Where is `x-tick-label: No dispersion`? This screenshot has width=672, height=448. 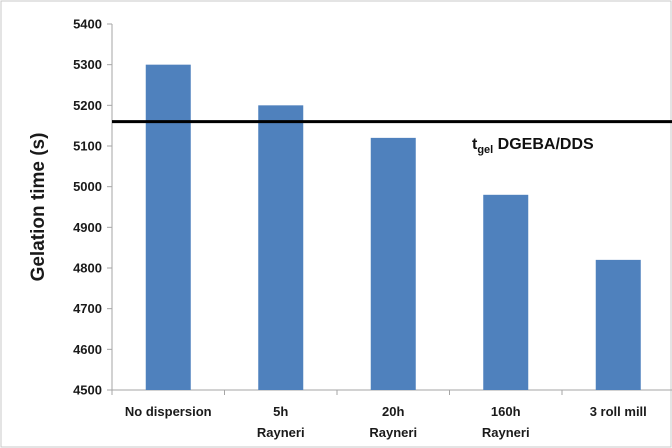
x-tick-label: No dispersion is located at coordinates (168, 411).